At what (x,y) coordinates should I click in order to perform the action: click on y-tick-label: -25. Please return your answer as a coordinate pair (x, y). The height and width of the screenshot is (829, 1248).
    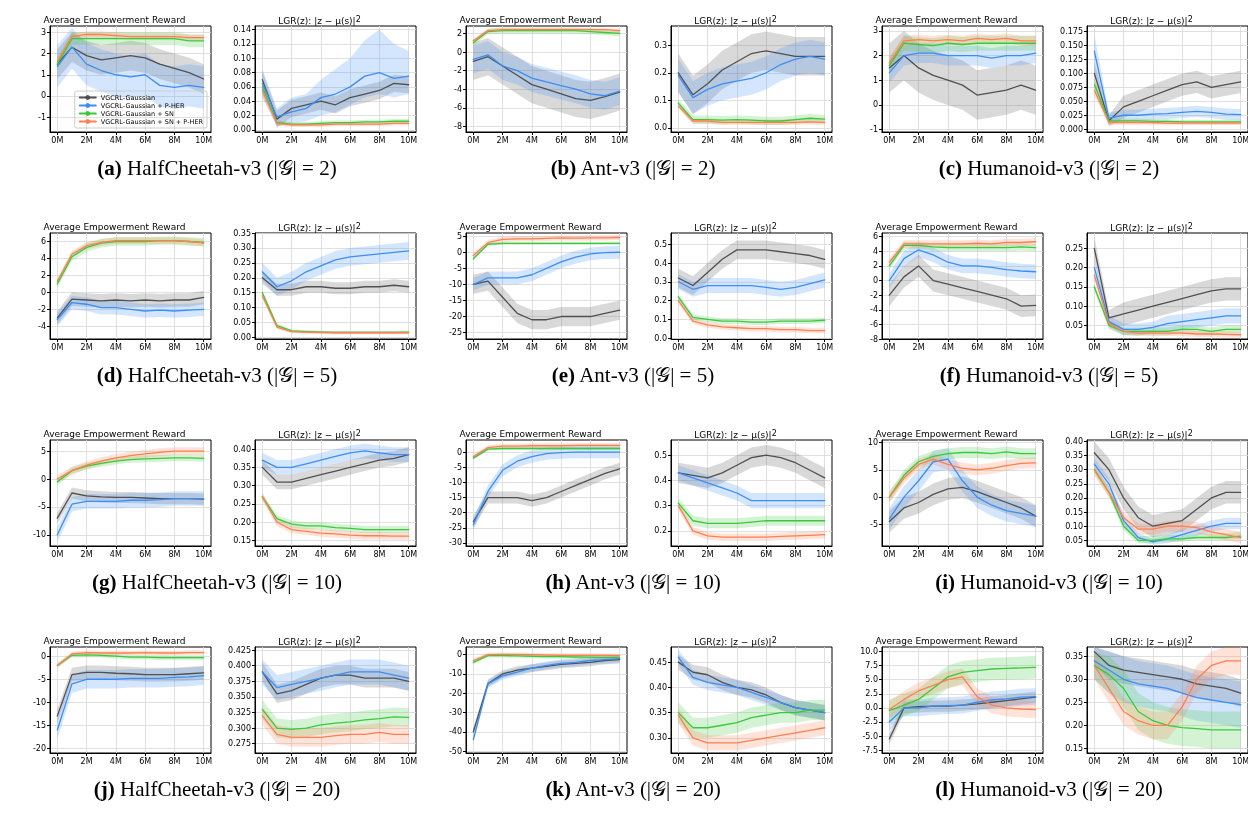
    Looking at the image, I should click on (455, 333).